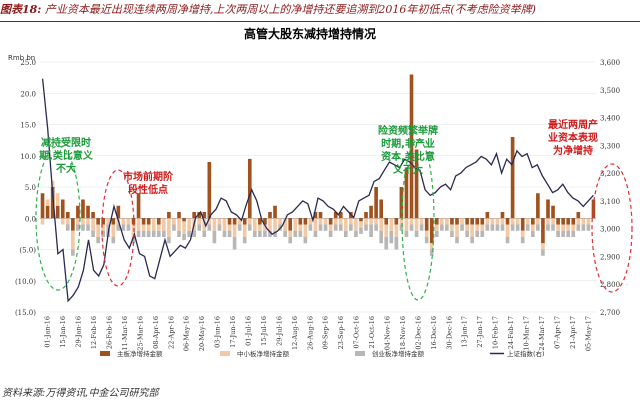  Describe the element at coordinates (612, 228) in the screenshot. I see `highlight-ellipse` at that location.